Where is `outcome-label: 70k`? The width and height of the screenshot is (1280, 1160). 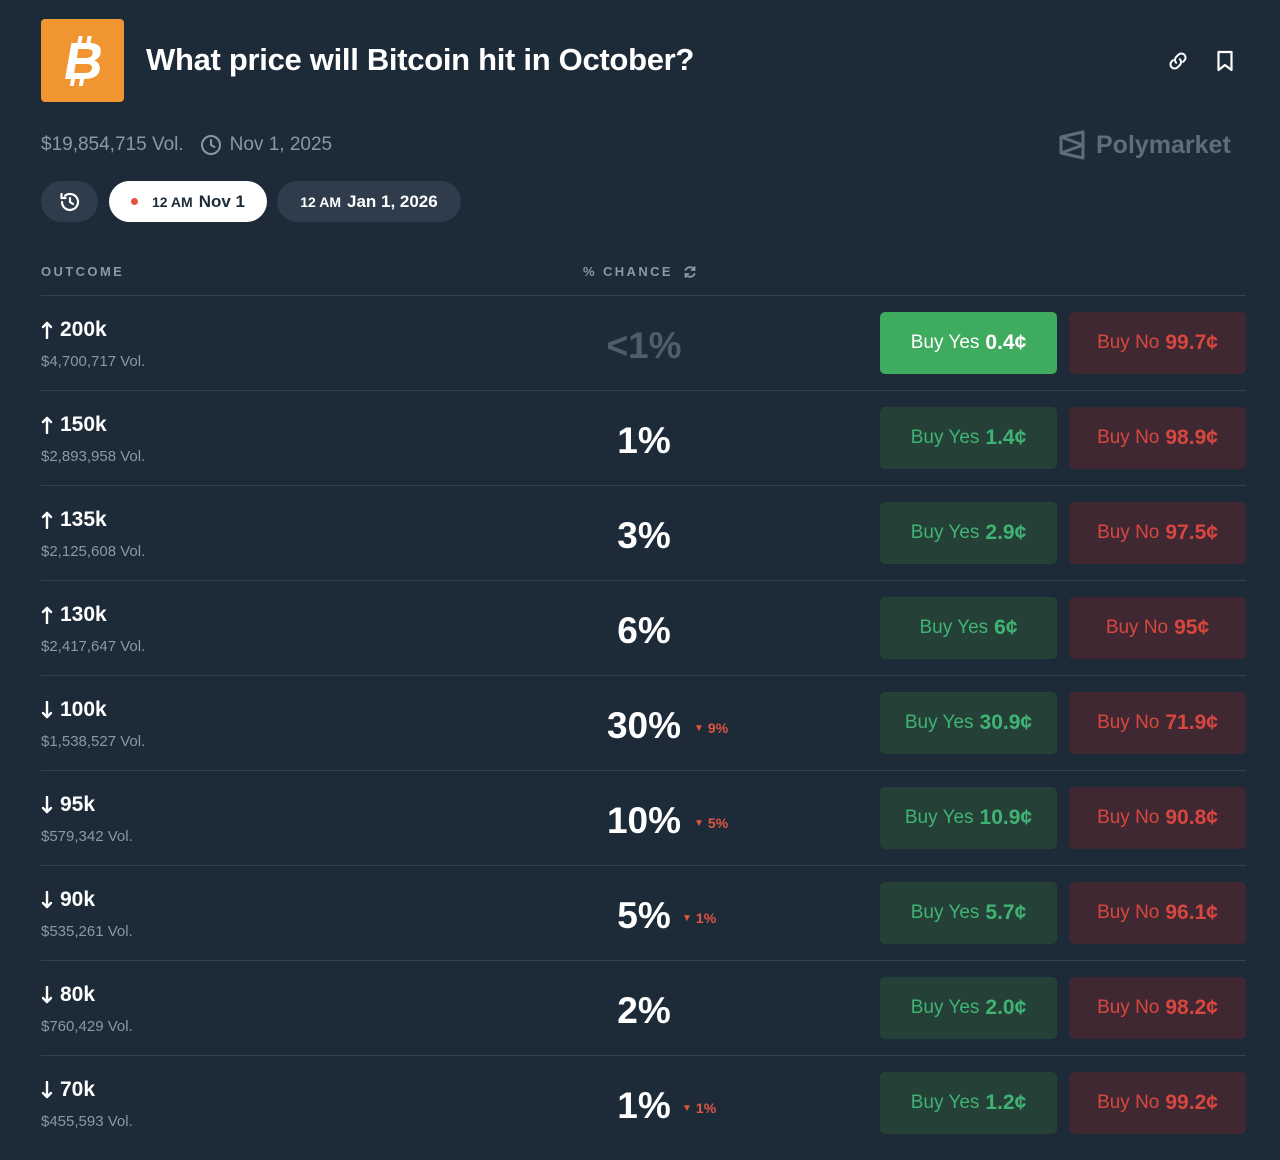 outcome-label: 70k is located at coordinates (78, 1089).